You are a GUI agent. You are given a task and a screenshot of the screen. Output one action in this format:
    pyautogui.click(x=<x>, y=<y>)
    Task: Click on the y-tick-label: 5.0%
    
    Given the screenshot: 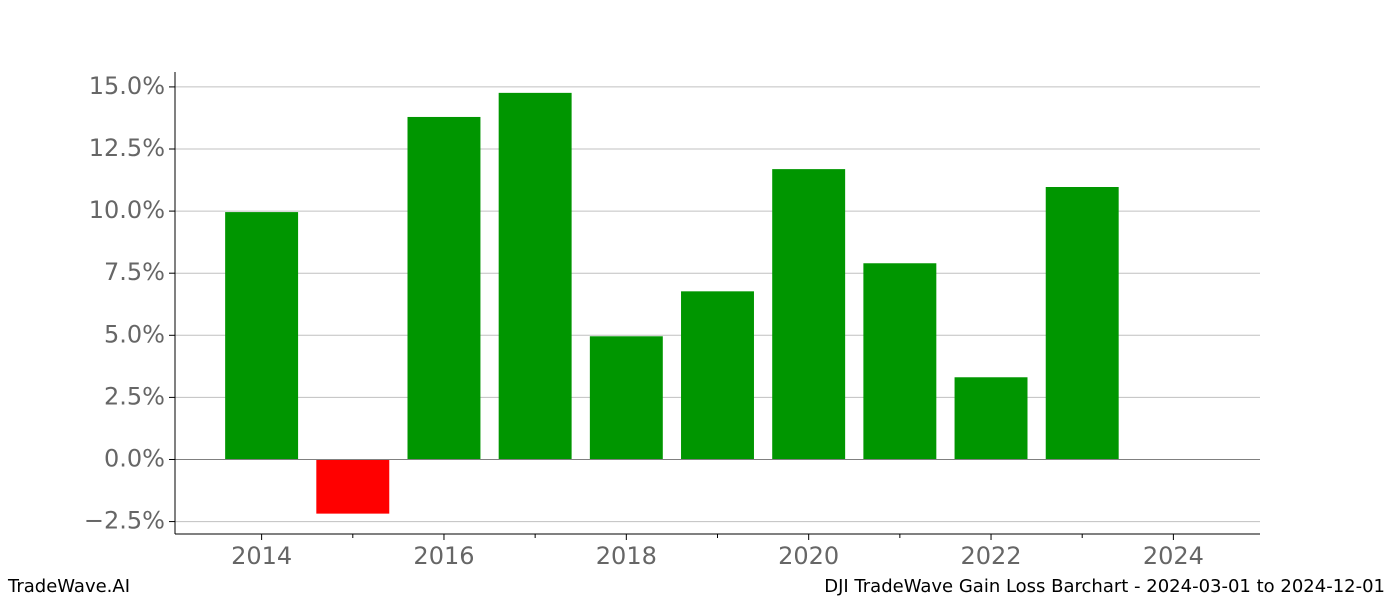 What is the action you would take?
    pyautogui.click(x=134, y=334)
    